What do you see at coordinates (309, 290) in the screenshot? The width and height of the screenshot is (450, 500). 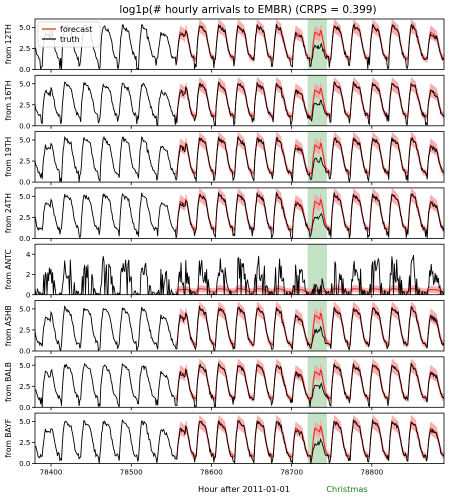 I see `forecast-band` at bounding box center [309, 290].